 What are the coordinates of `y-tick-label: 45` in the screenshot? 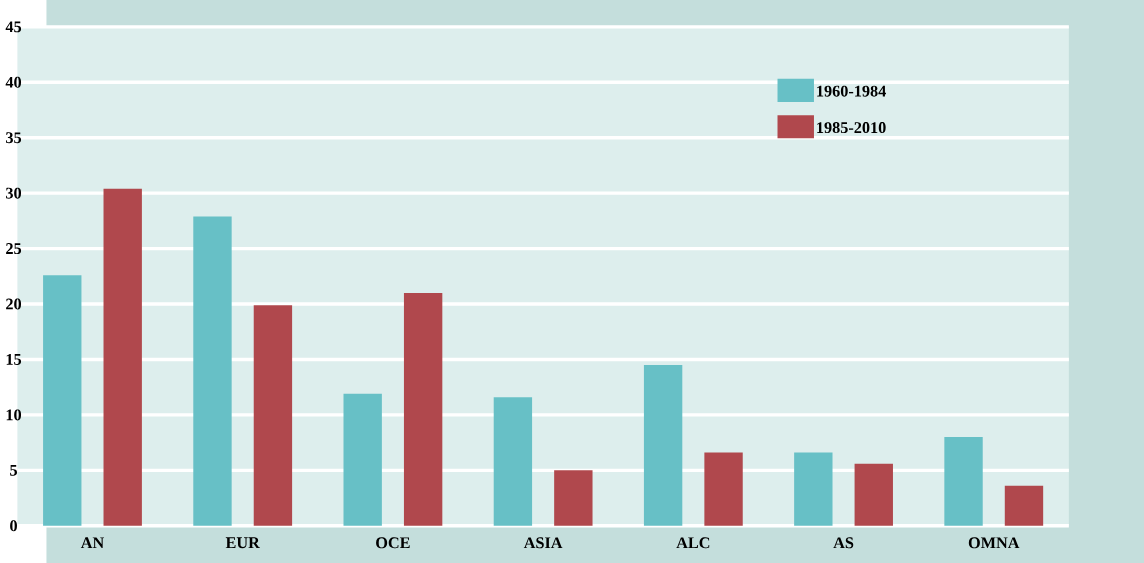 It's located at (13, 27).